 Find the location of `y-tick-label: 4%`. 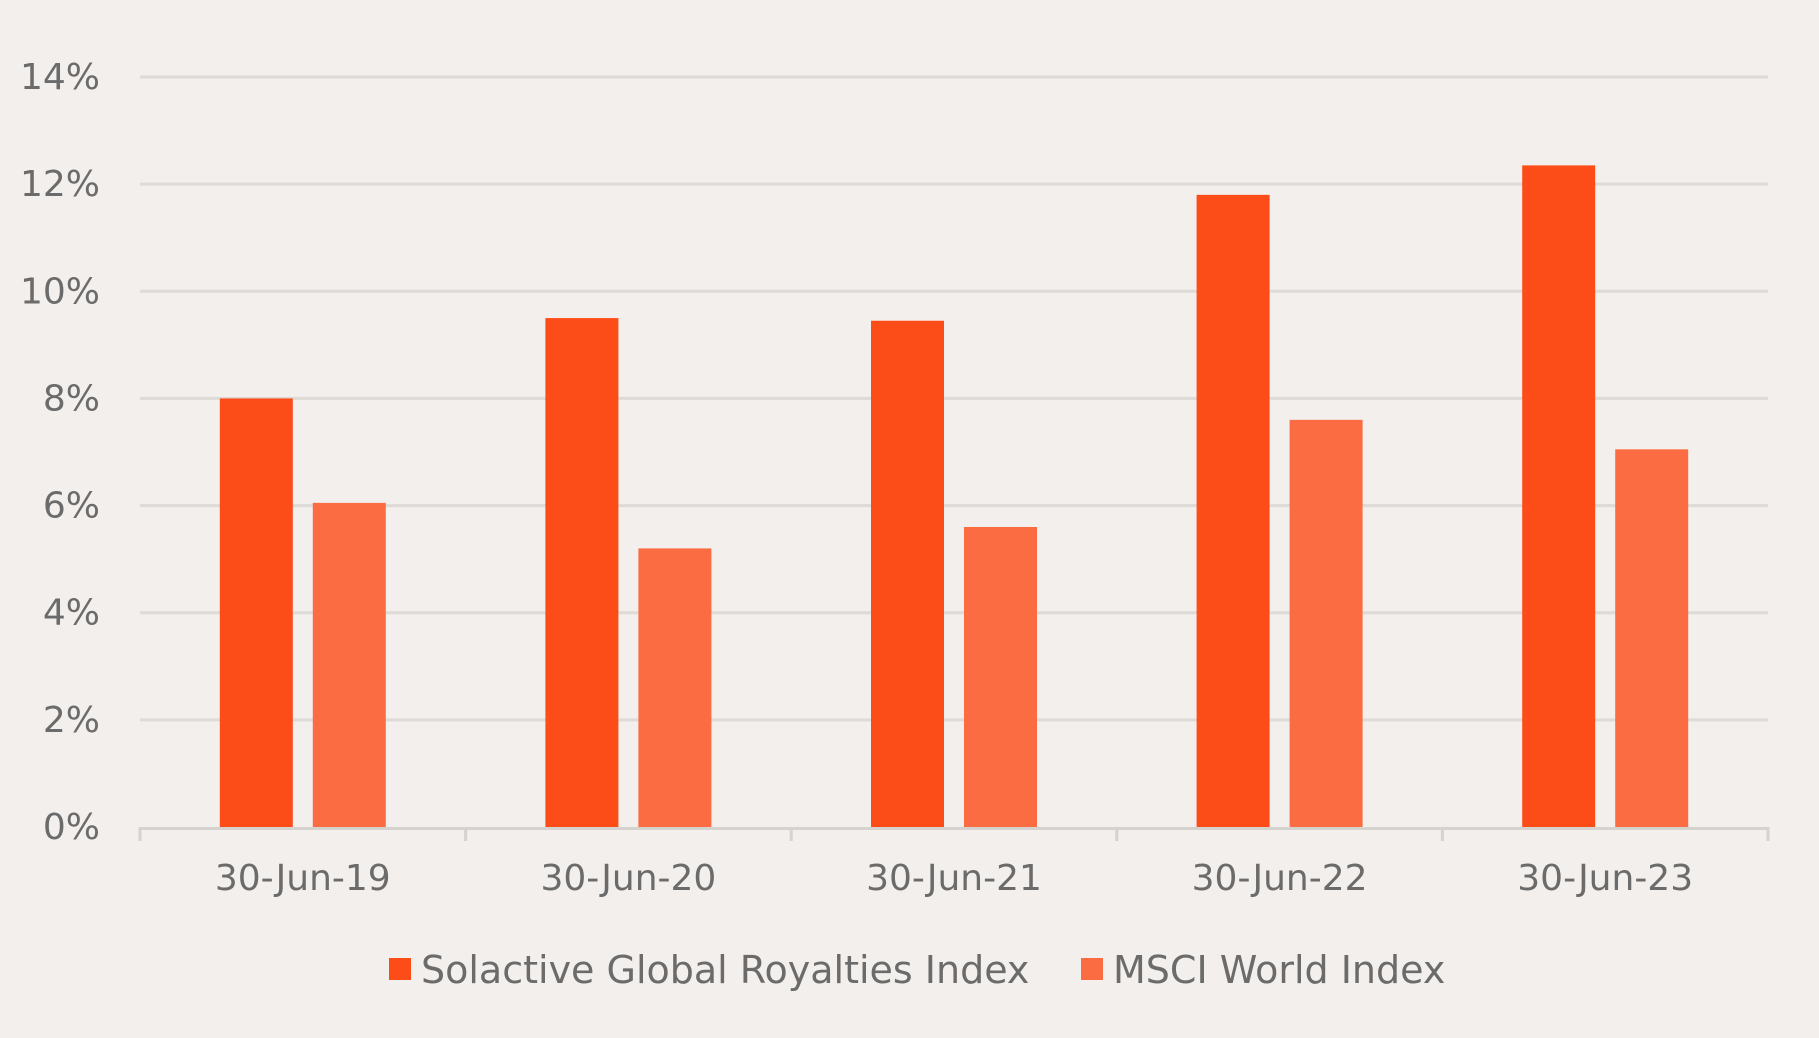

y-tick-label: 4% is located at coordinates (71, 613).